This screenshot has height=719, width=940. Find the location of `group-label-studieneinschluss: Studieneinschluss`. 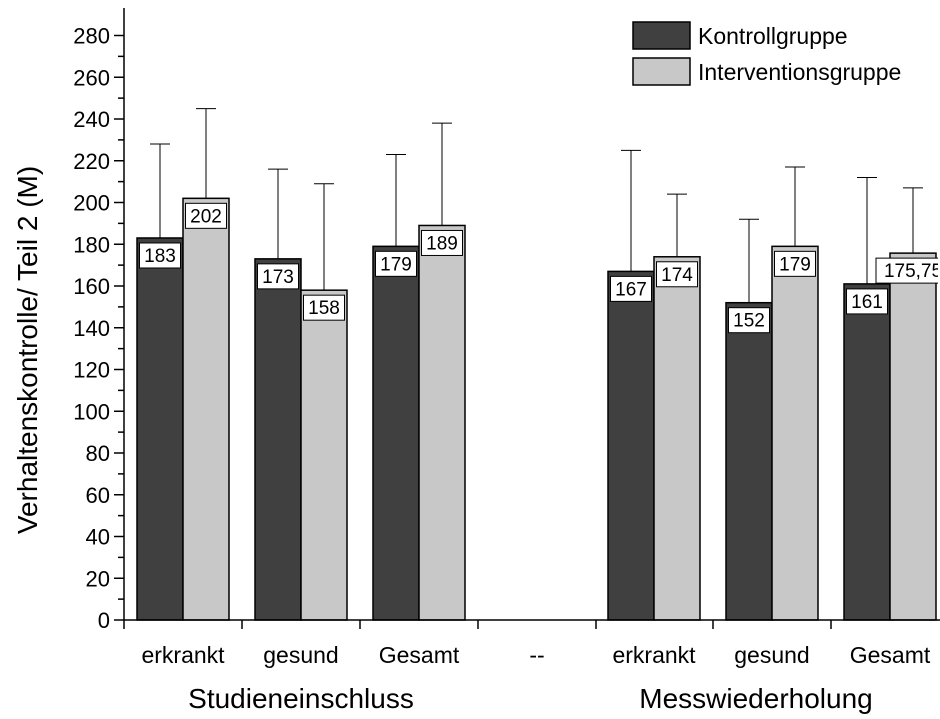

group-label-studieneinschluss: Studieneinschluss is located at coordinates (301, 698).